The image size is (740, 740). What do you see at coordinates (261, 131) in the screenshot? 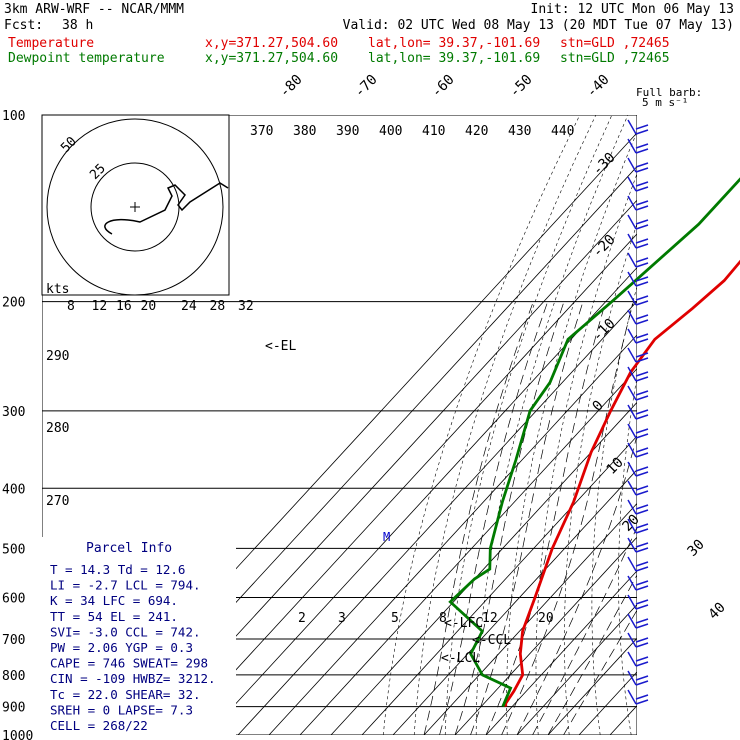
I see `theta-tick-label: 370` at bounding box center [261, 131].